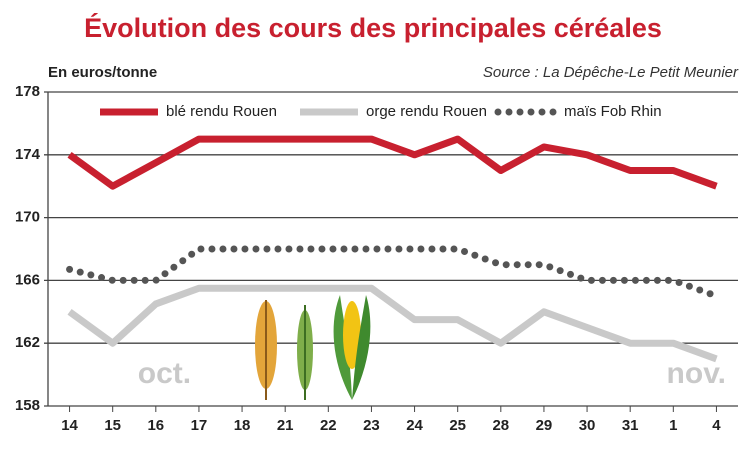  What do you see at coordinates (242, 425) in the screenshot?
I see `x-tick-label: 18` at bounding box center [242, 425].